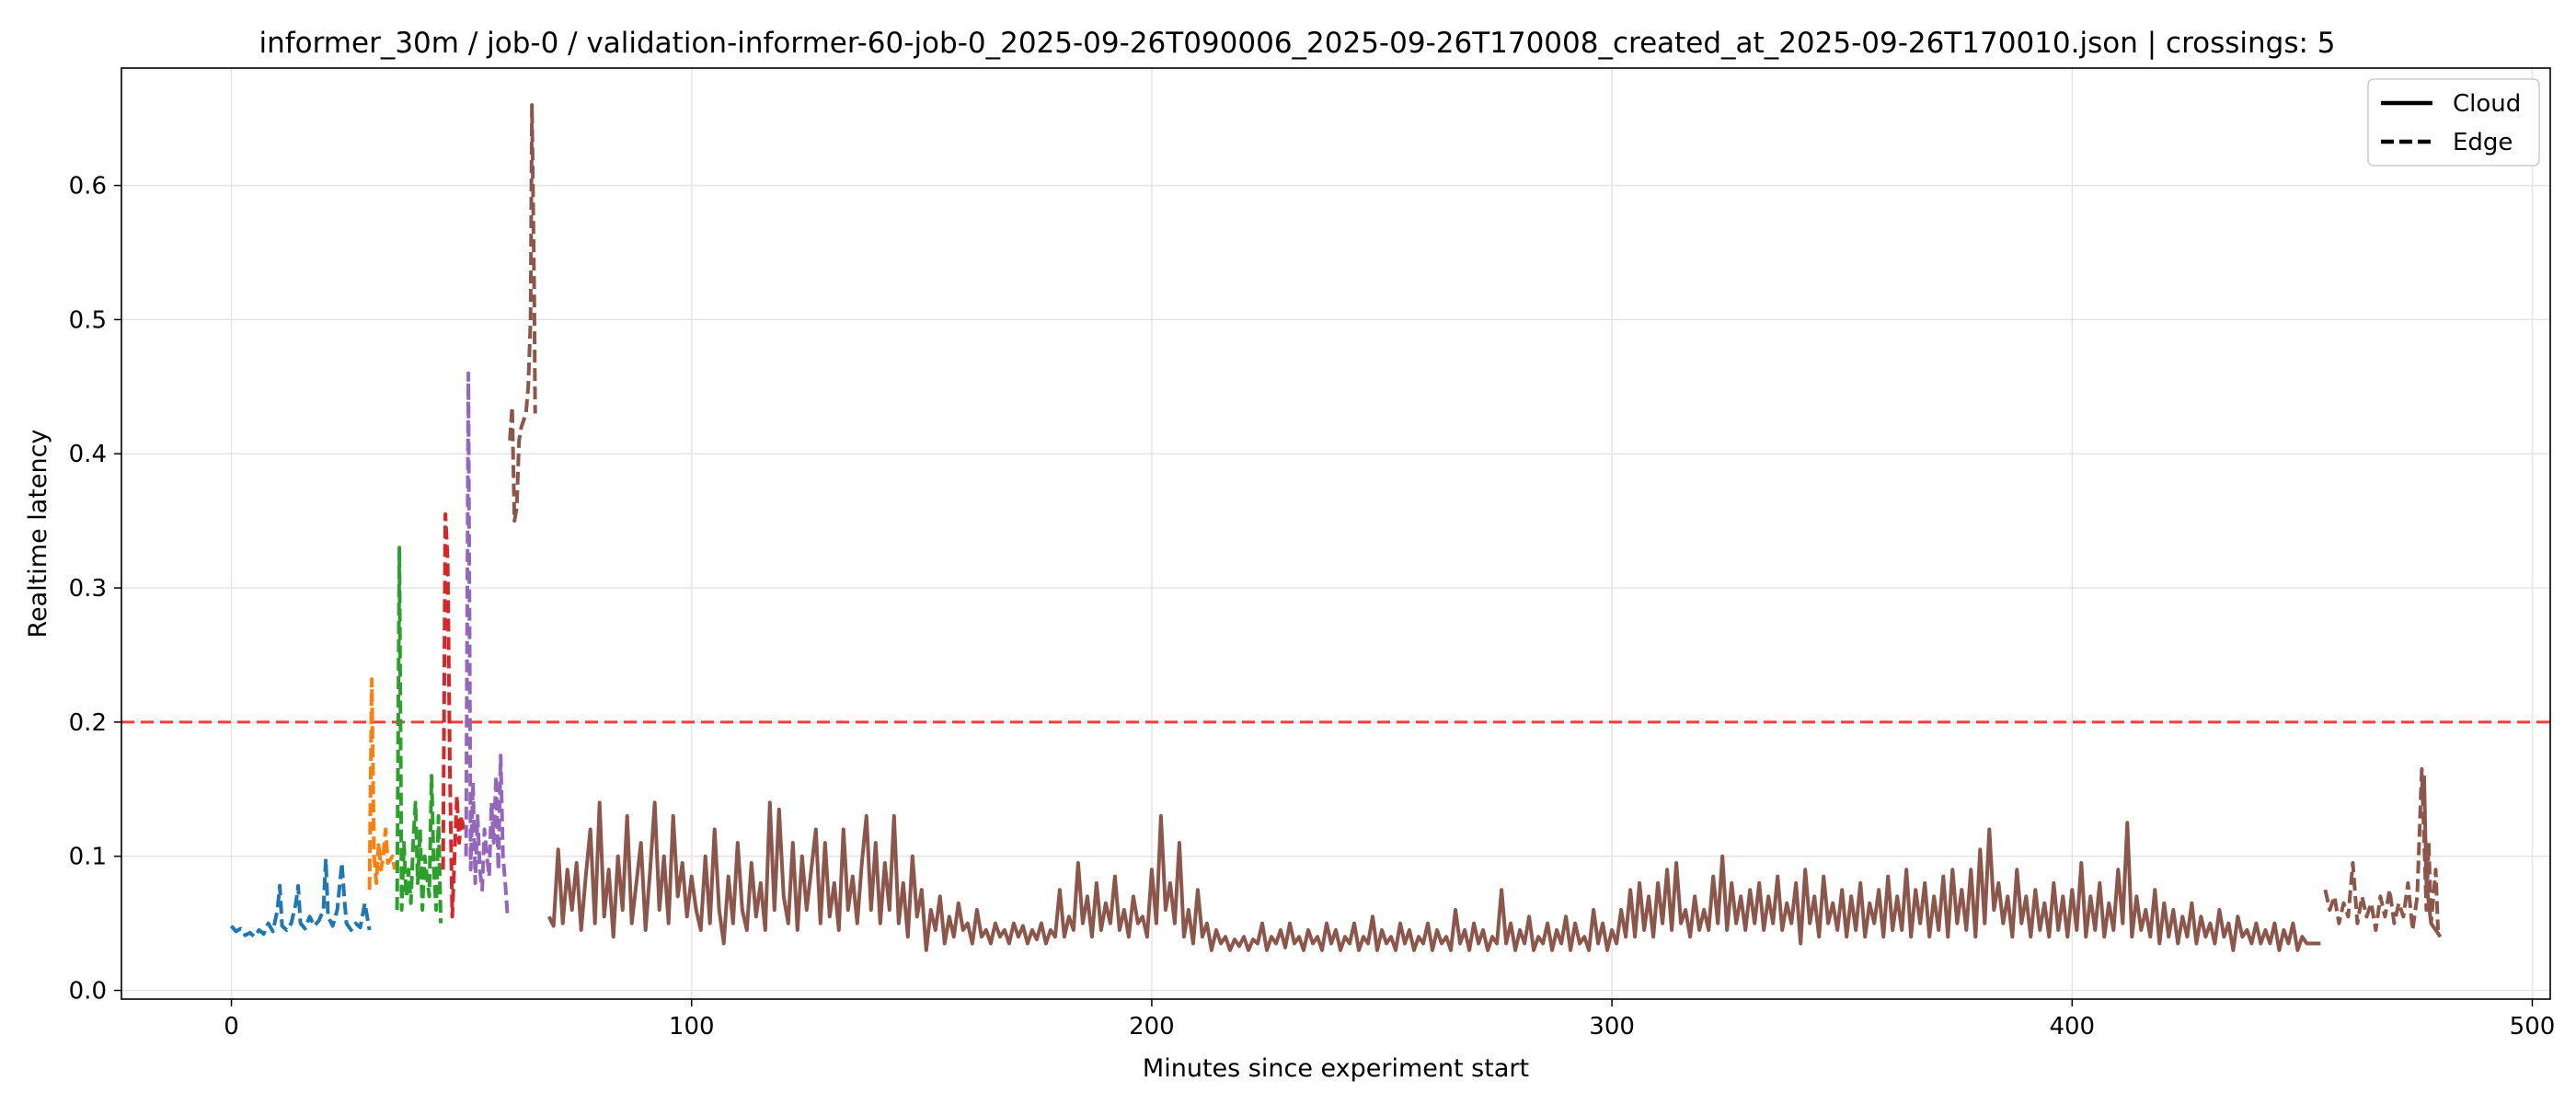  Describe the element at coordinates (88, 992) in the screenshot. I see `y-tick-label: 0.0` at that location.